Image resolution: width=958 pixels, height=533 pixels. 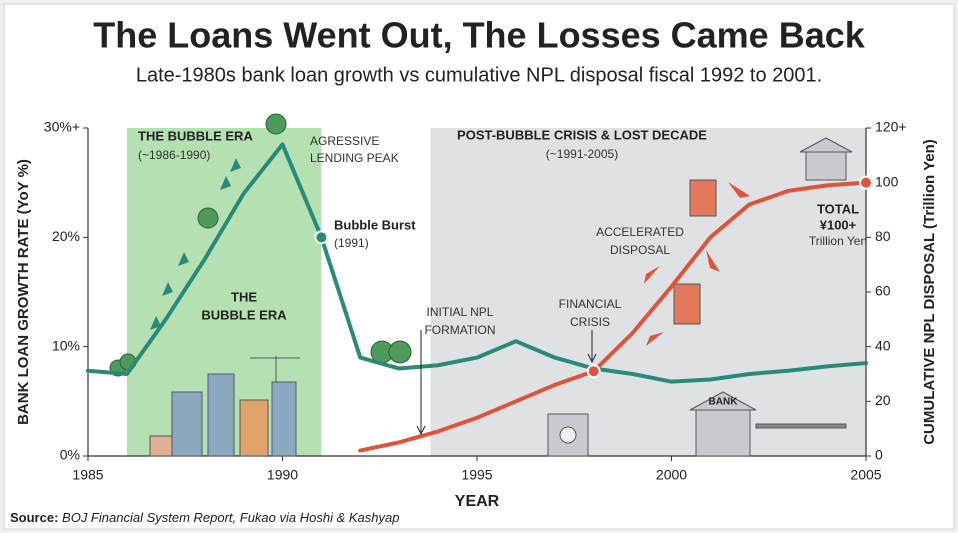 I want to click on annotation: Bubble Burst, so click(x=375, y=224).